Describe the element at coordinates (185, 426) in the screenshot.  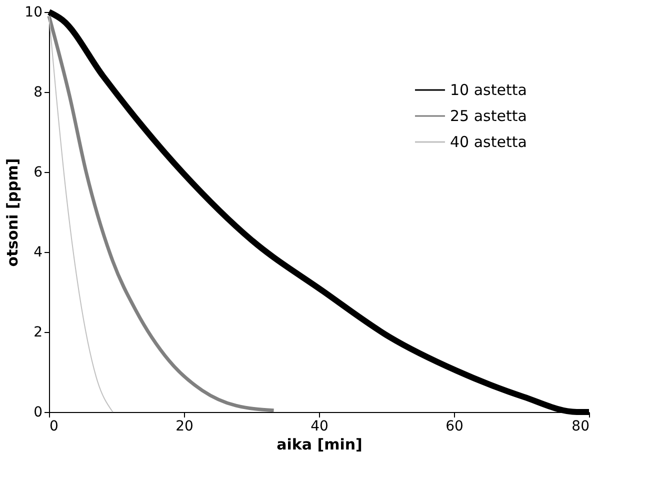
I see `x-tick-label: 20` at that location.